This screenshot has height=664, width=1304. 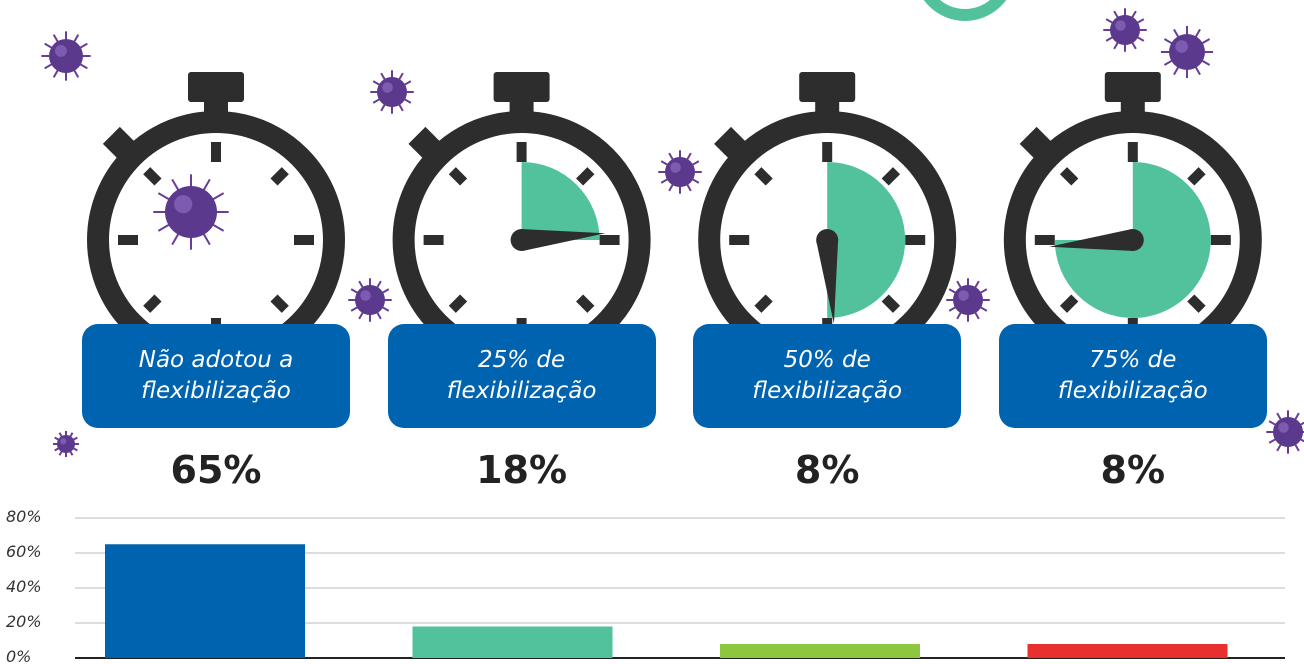 I want to click on category-label: Não adotou a flexibilização, so click(x=216, y=376).